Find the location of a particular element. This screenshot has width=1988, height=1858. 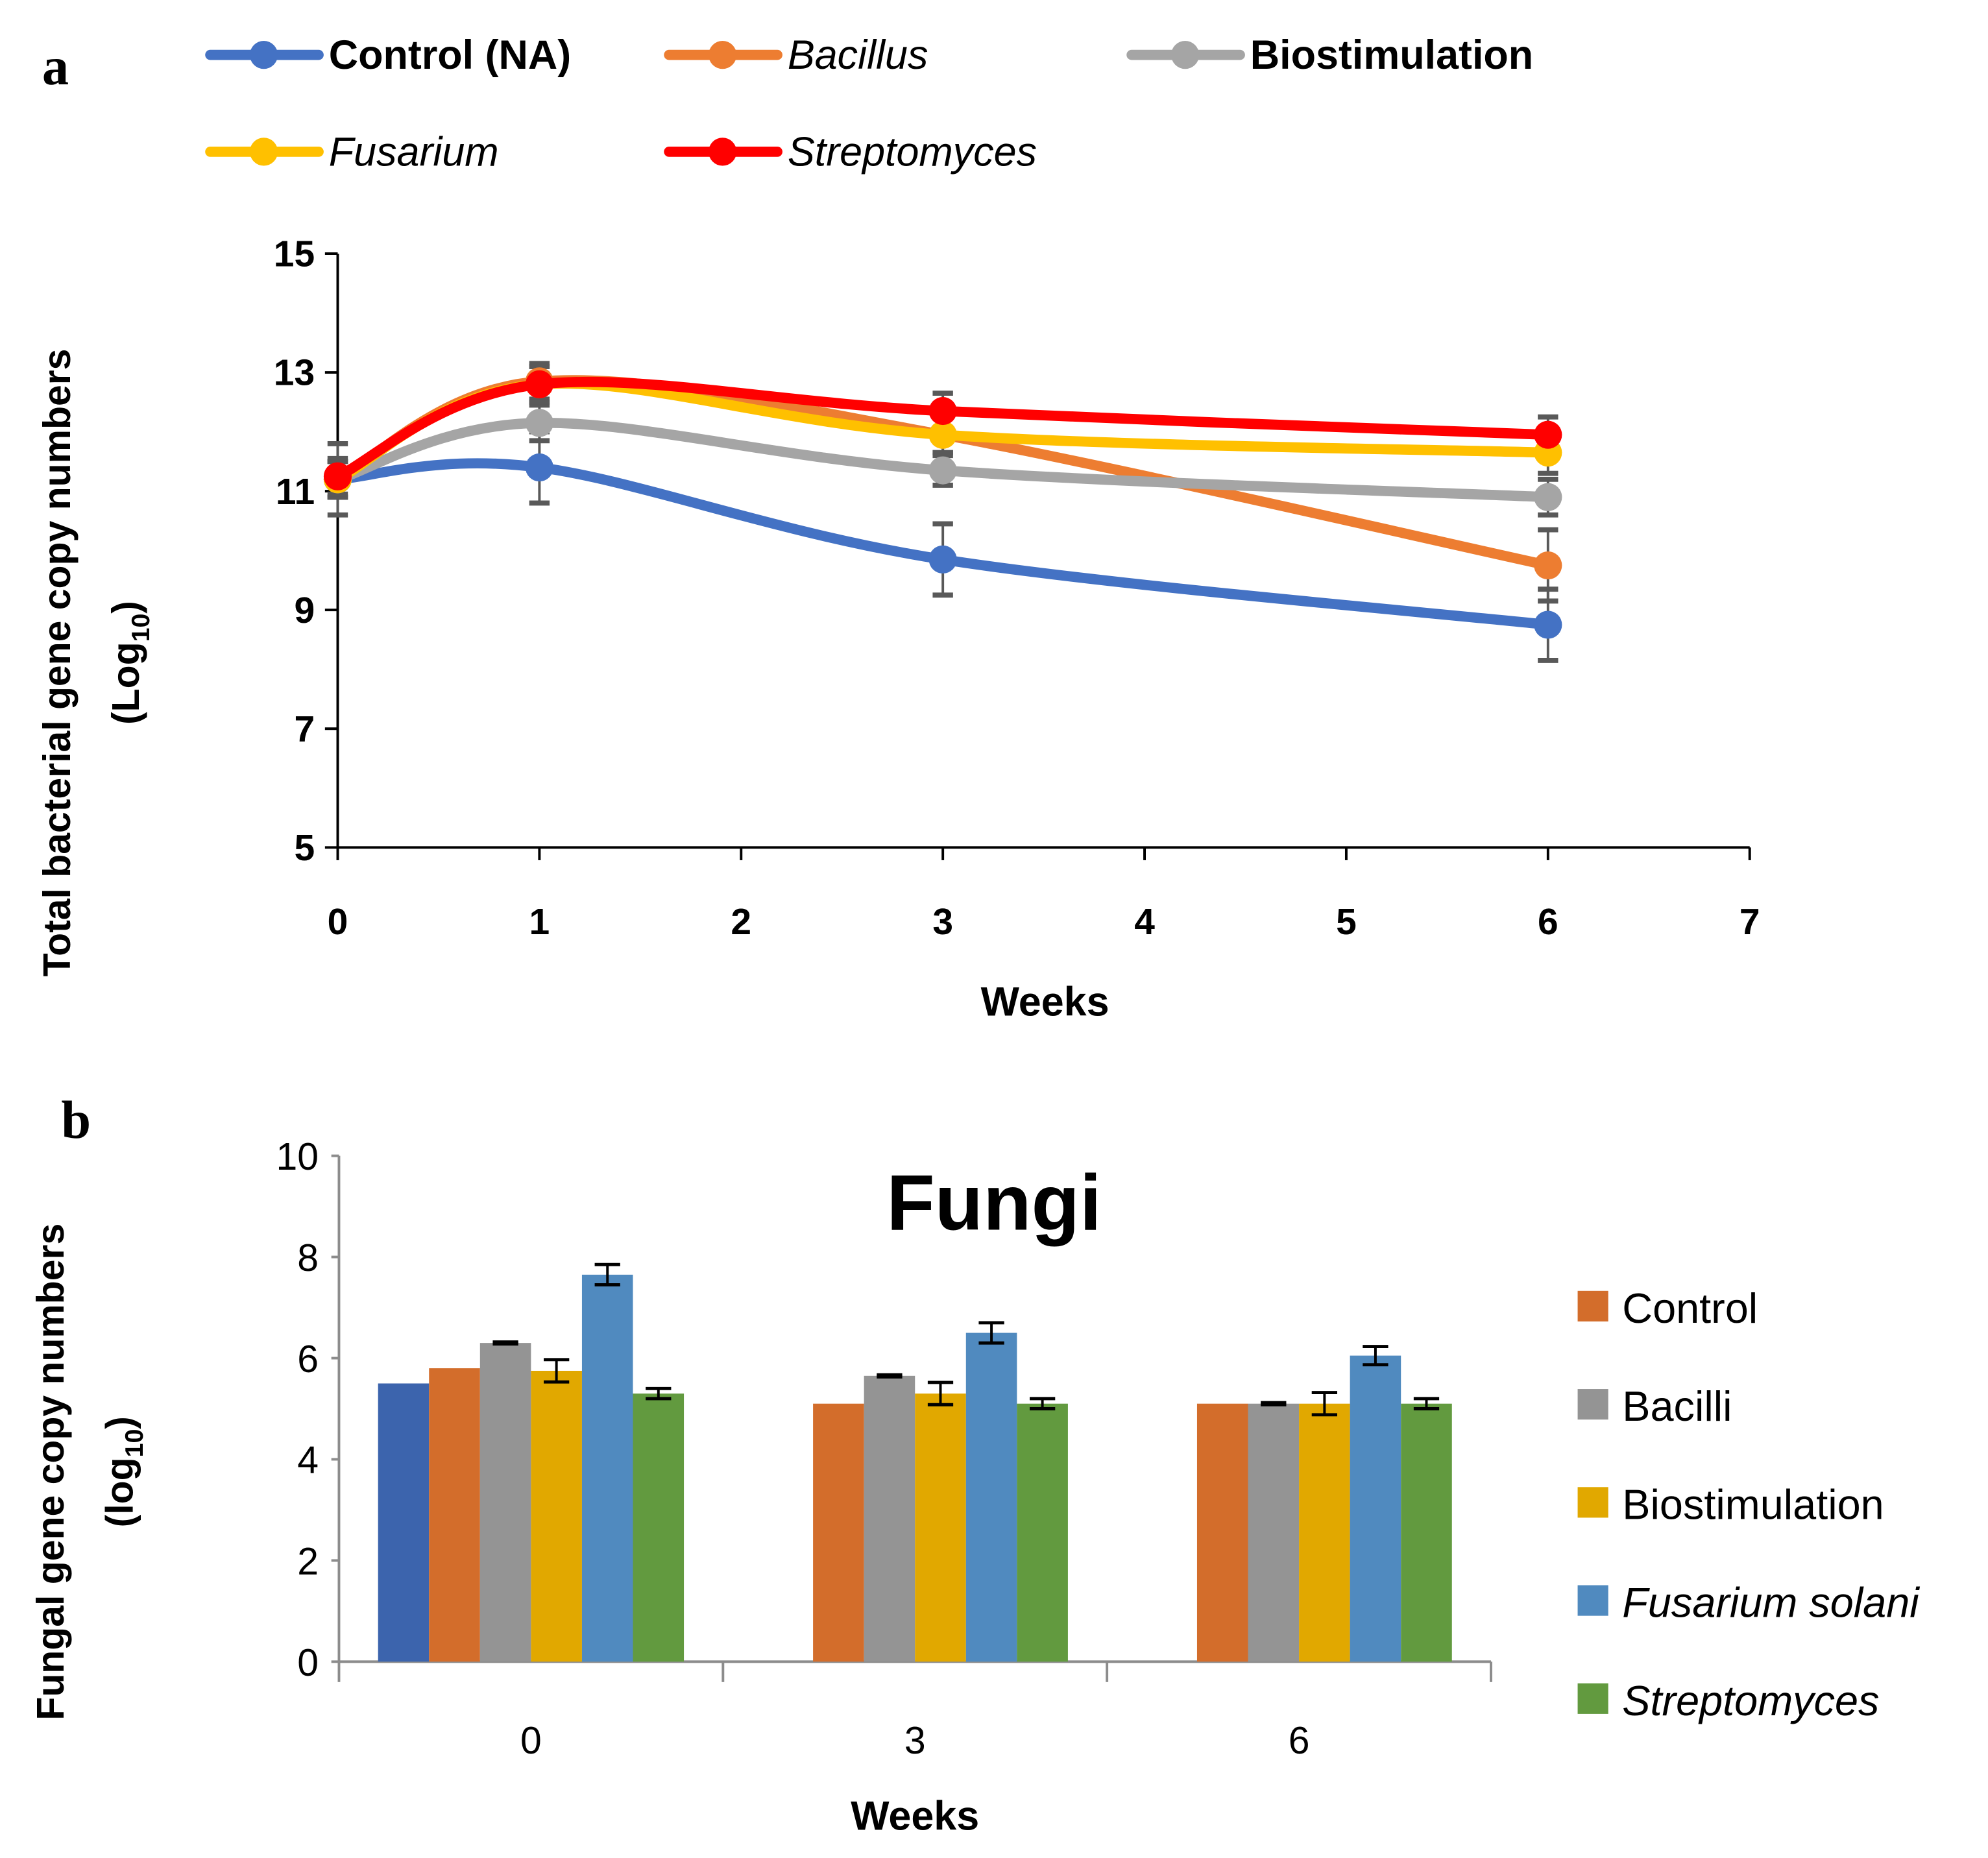

panel-label-b: b is located at coordinates (76, 1120).